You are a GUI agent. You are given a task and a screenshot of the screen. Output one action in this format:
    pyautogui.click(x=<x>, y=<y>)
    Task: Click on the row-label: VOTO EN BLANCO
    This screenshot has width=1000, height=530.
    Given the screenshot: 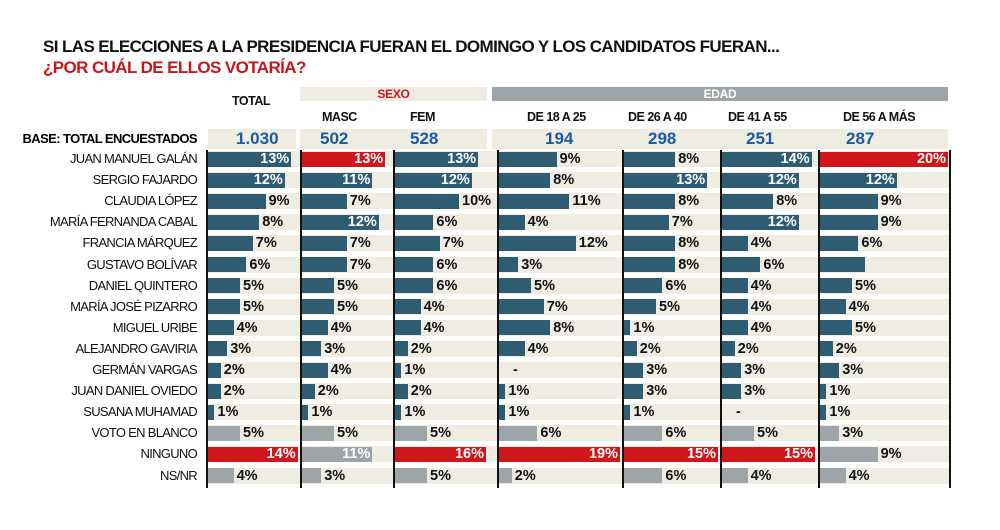 What is the action you would take?
    pyautogui.click(x=144, y=433)
    